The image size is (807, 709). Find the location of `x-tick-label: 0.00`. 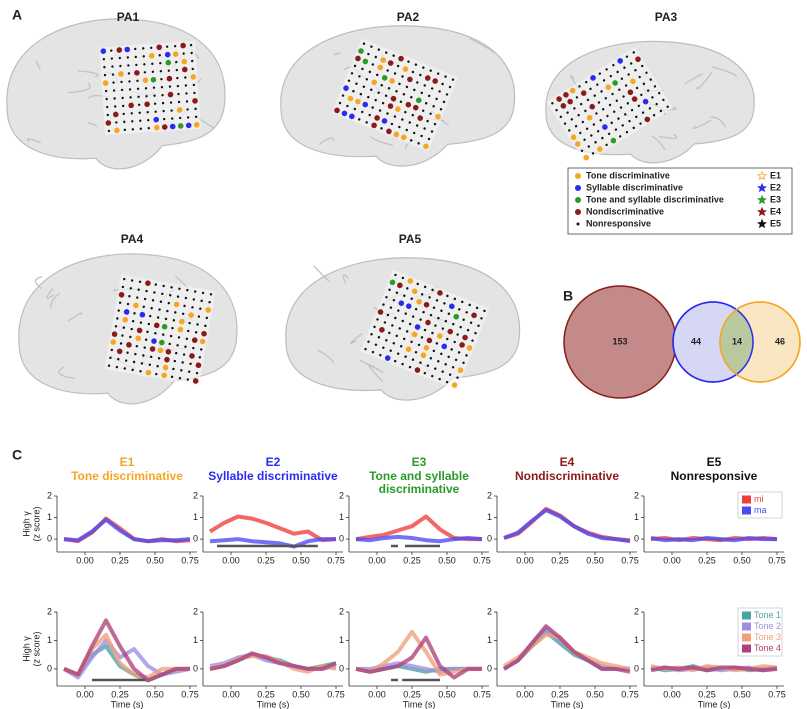

x-tick-label: 0.00 is located at coordinates (85, 560).